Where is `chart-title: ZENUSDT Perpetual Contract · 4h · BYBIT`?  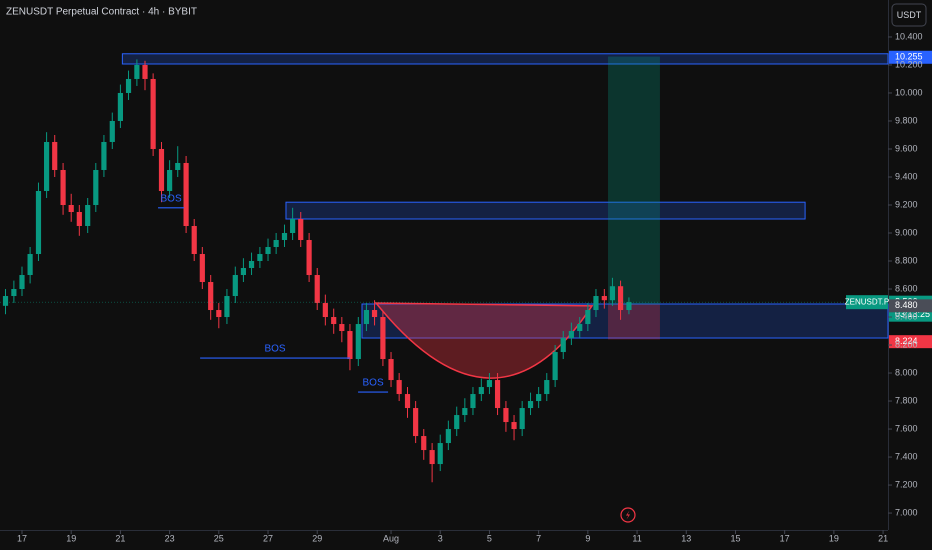
chart-title: ZENUSDT Perpetual Contract · 4h · BYBIT is located at coordinates (101, 12).